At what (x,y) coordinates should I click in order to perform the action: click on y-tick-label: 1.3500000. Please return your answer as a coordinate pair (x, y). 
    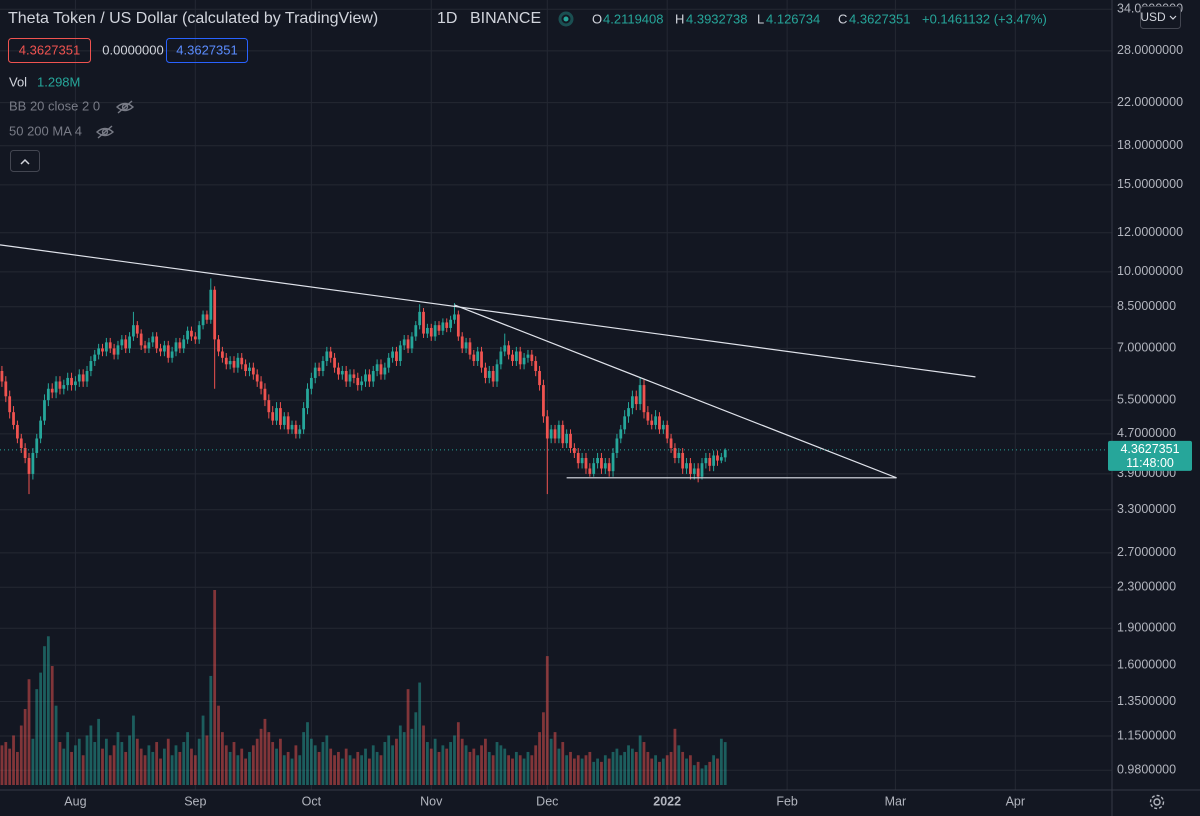
    Looking at the image, I should click on (1146, 701).